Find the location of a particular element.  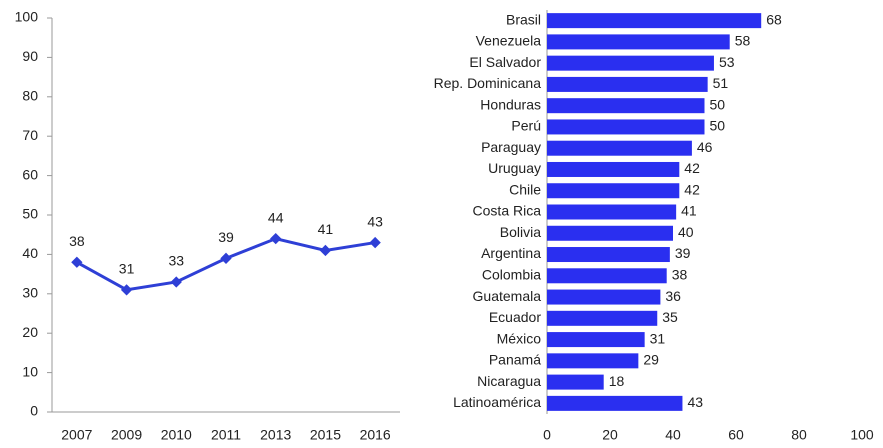

y-tick-label: Panamá is located at coordinates (515, 360).